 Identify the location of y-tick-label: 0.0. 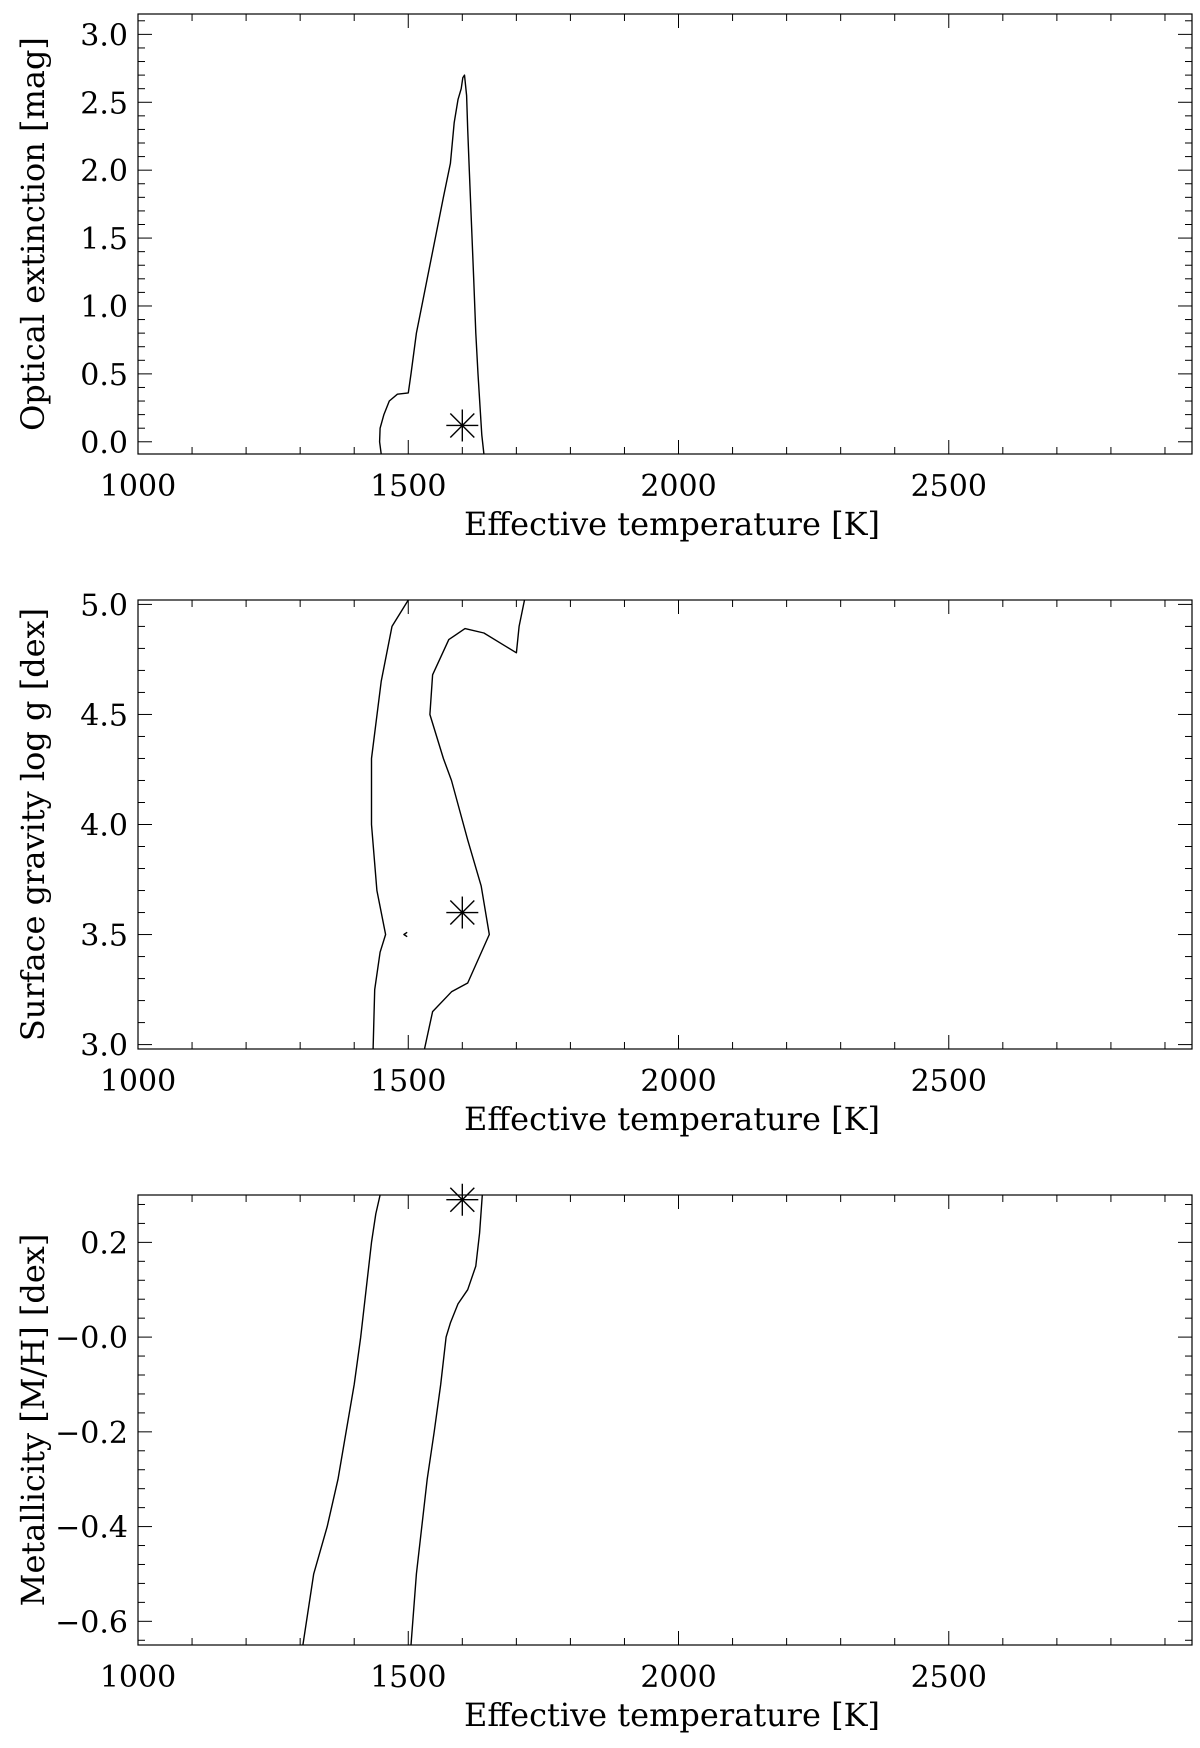
(104, 443).